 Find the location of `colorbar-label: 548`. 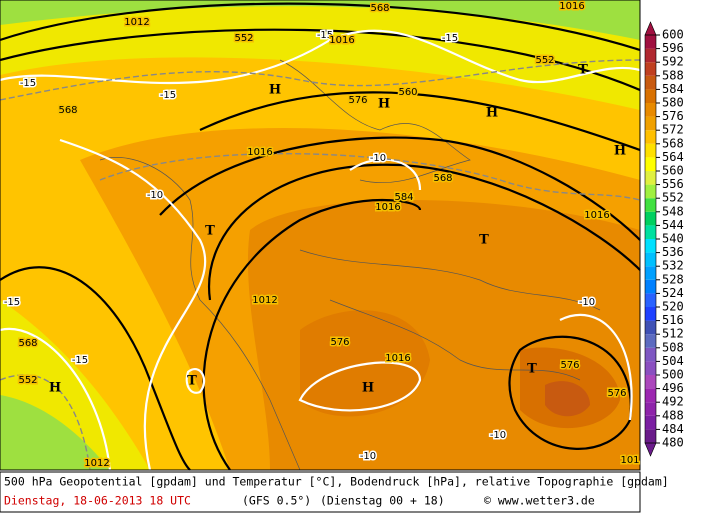

colorbar-label: 548 is located at coordinates (673, 211).